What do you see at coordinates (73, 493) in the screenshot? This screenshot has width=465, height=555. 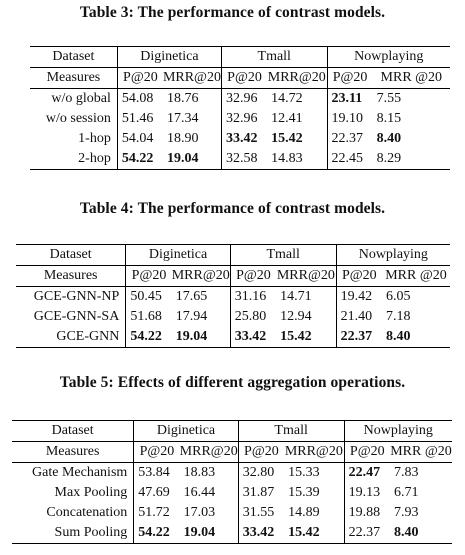 I see `row-label: Max Pooling` at bounding box center [73, 493].